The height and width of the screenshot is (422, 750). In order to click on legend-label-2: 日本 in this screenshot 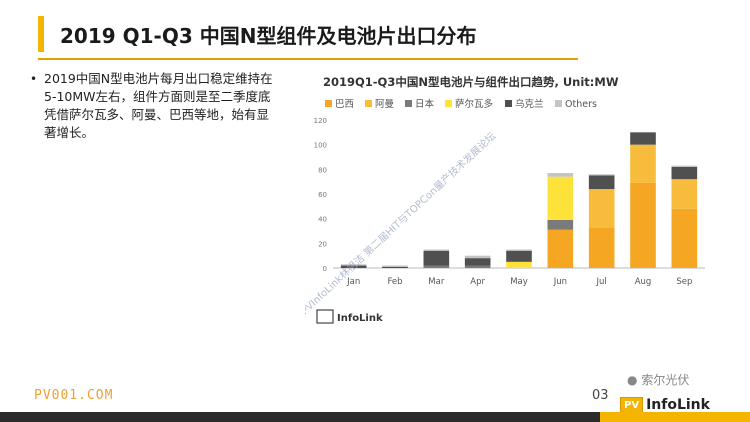, I will do `click(425, 104)`.